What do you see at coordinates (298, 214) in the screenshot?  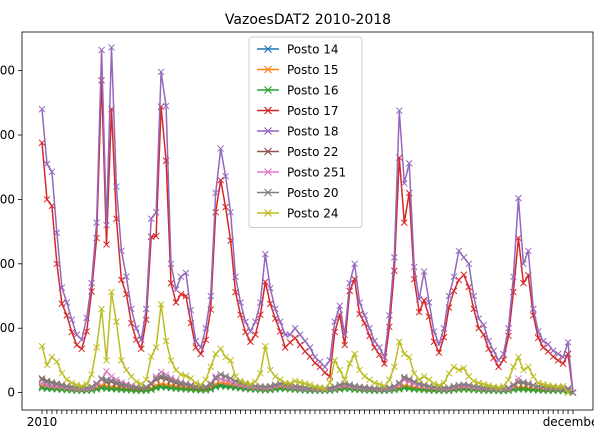 I see `legend-item: Posto 24` at bounding box center [298, 214].